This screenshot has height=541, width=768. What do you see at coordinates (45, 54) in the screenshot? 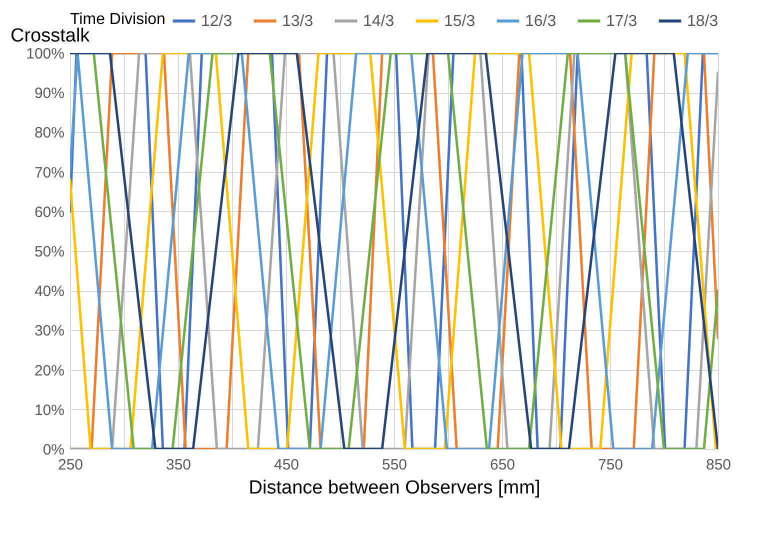
I see `y-tick-label: 100%` at bounding box center [45, 54].